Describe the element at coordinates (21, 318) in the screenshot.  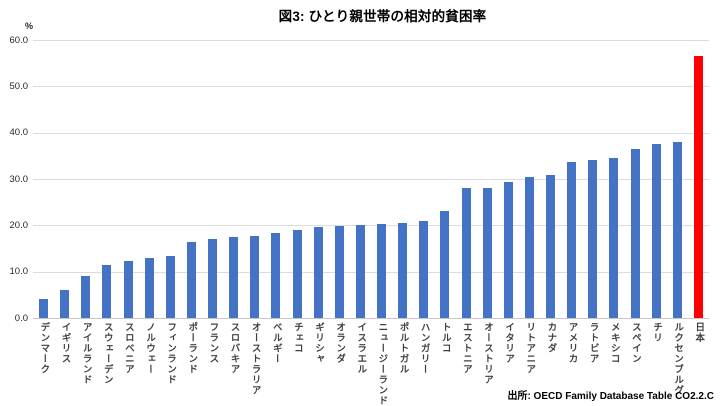
I see `y-tick-label: 0.0` at that location.